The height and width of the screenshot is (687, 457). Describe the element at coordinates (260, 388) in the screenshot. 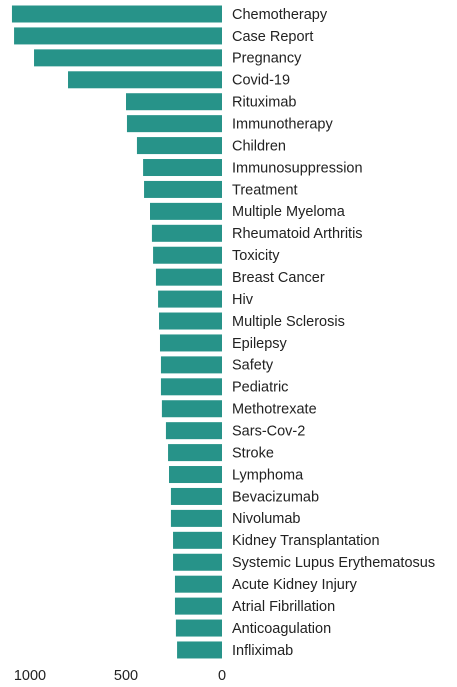

I see `category-label: Pediatric` at that location.